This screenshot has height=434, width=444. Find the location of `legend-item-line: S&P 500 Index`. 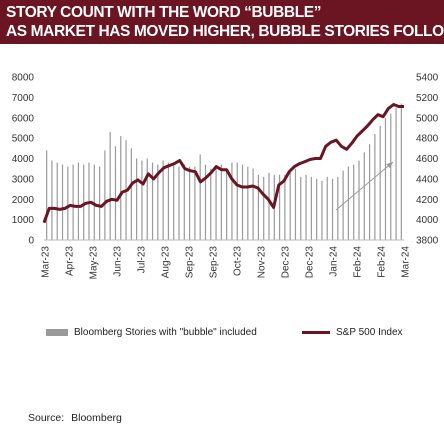

legend-item-line: S&P 500 Index is located at coordinates (352, 332).